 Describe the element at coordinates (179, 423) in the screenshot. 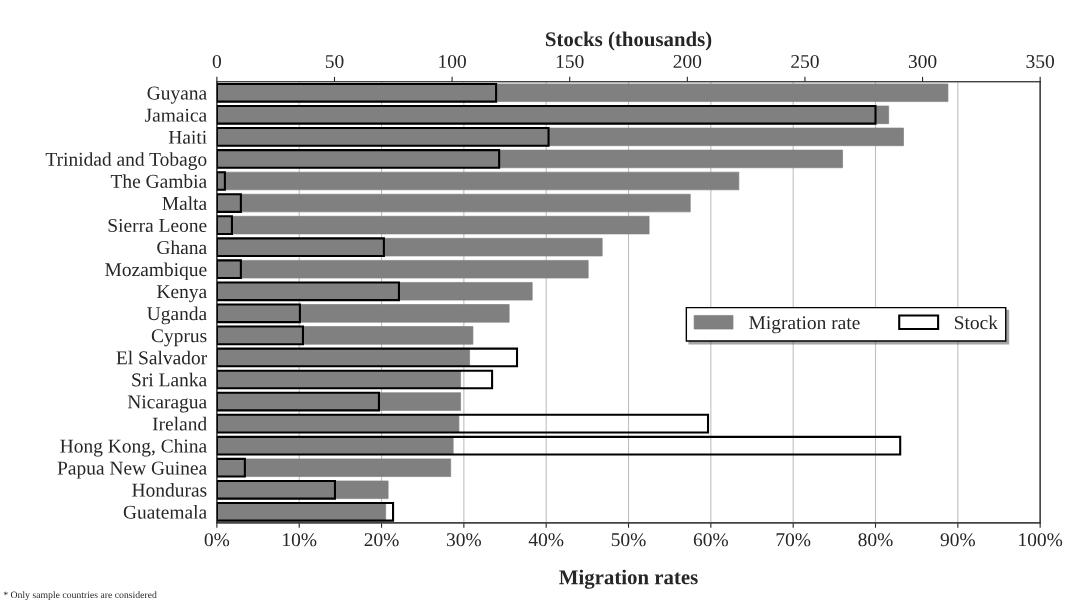

I see `y-tick-label: Ireland` at that location.